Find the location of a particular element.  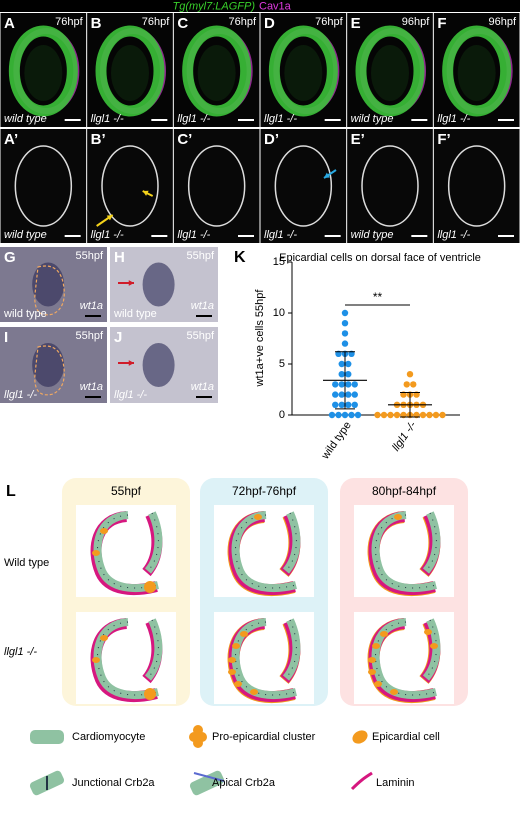

header-bar is located at coordinates (260, 6).